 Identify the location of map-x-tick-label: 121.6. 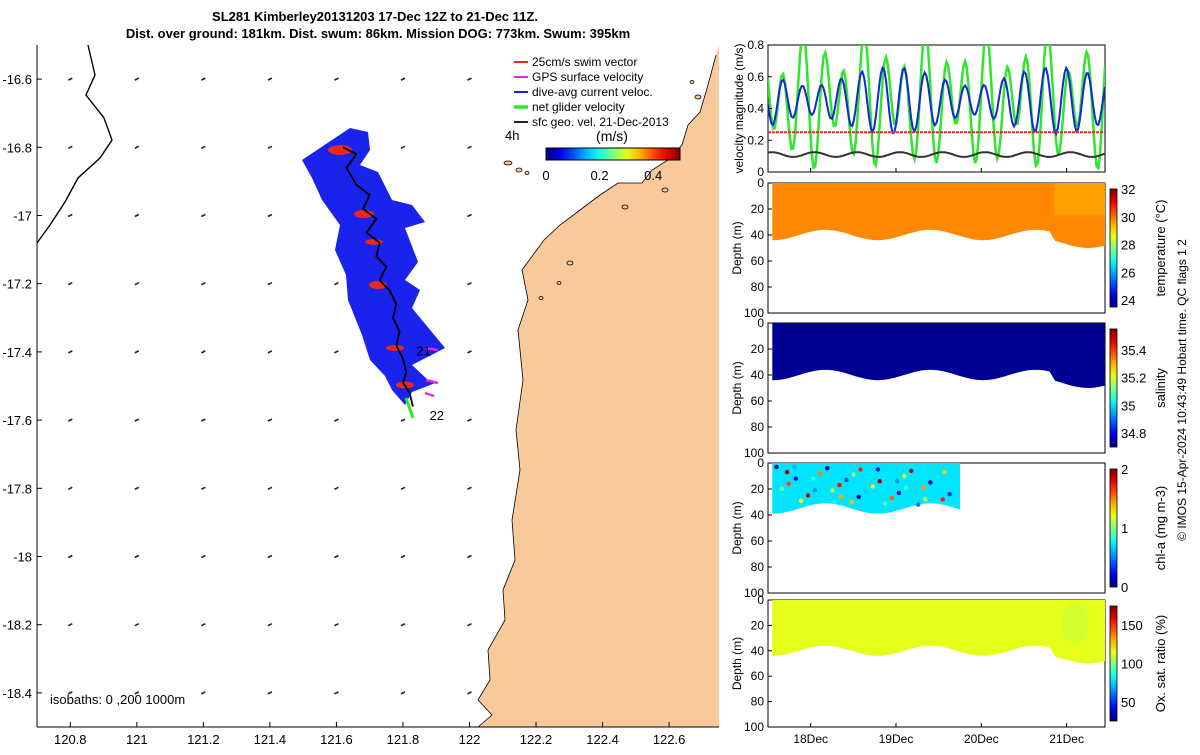
(336, 739).